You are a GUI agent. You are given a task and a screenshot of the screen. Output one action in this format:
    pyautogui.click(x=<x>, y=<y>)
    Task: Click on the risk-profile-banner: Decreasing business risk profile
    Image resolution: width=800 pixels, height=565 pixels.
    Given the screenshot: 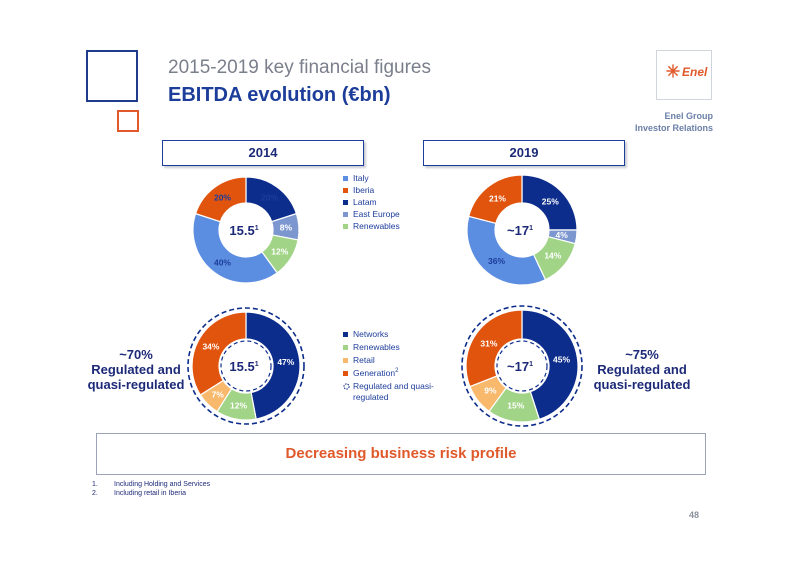 What is the action you would take?
    pyautogui.click(x=401, y=454)
    